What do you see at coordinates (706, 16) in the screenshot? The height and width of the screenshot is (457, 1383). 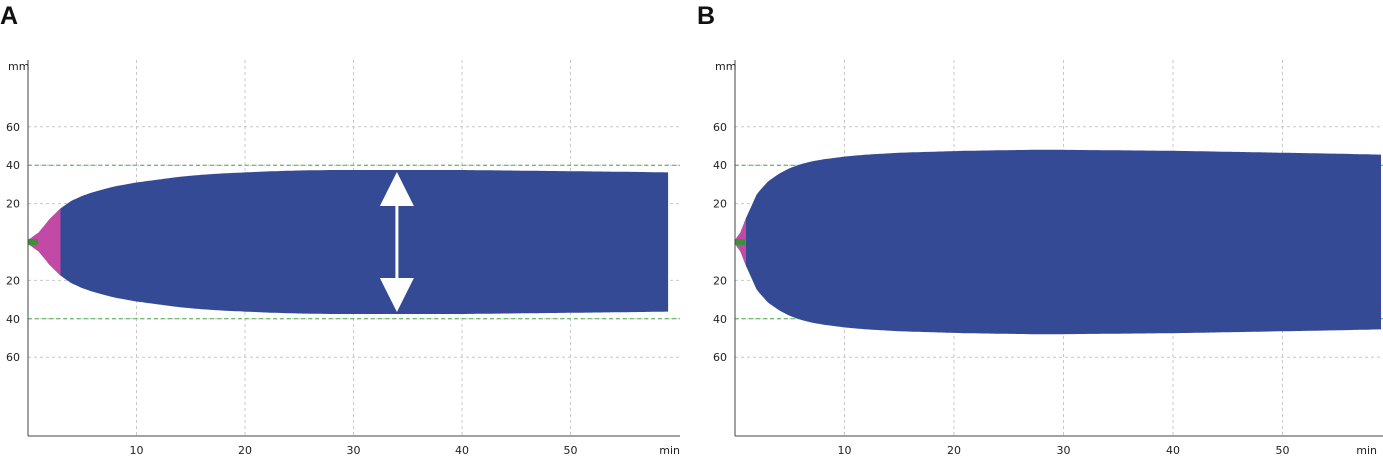 I see `panel-label-b: B` at bounding box center [706, 16].